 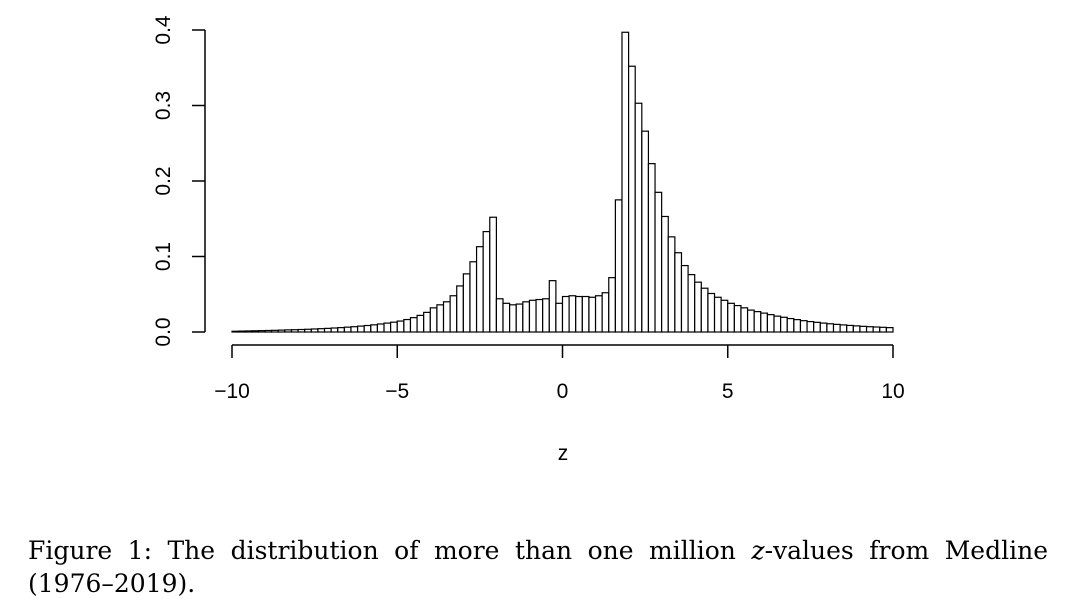 What do you see at coordinates (163, 105) in the screenshot?
I see `y-tick-label: 0.3` at bounding box center [163, 105].